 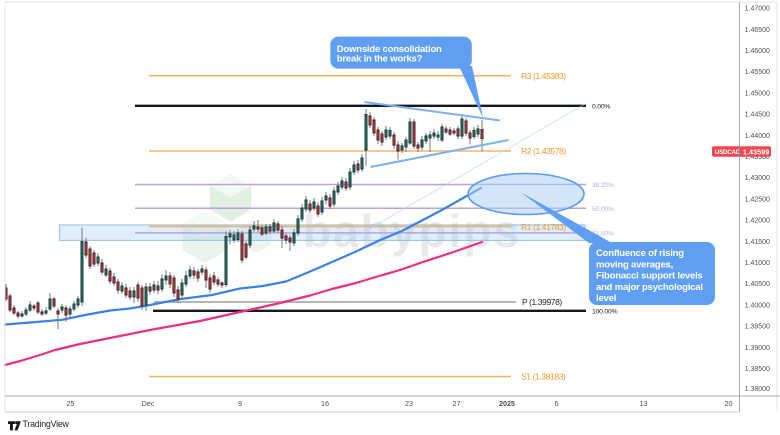 I want to click on svg-text: 25, so click(x=71, y=403).